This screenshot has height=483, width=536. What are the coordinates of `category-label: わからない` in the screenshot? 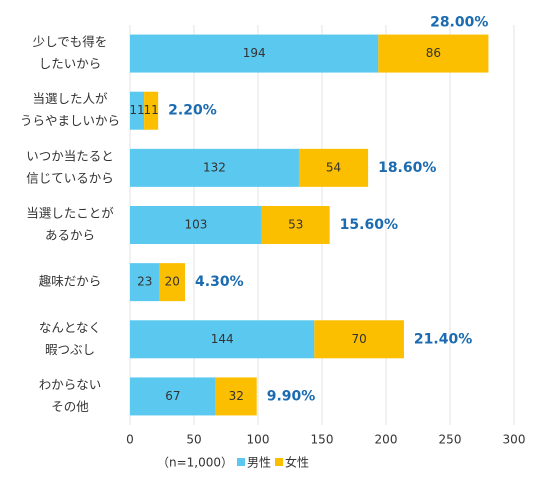 It's located at (70, 384).